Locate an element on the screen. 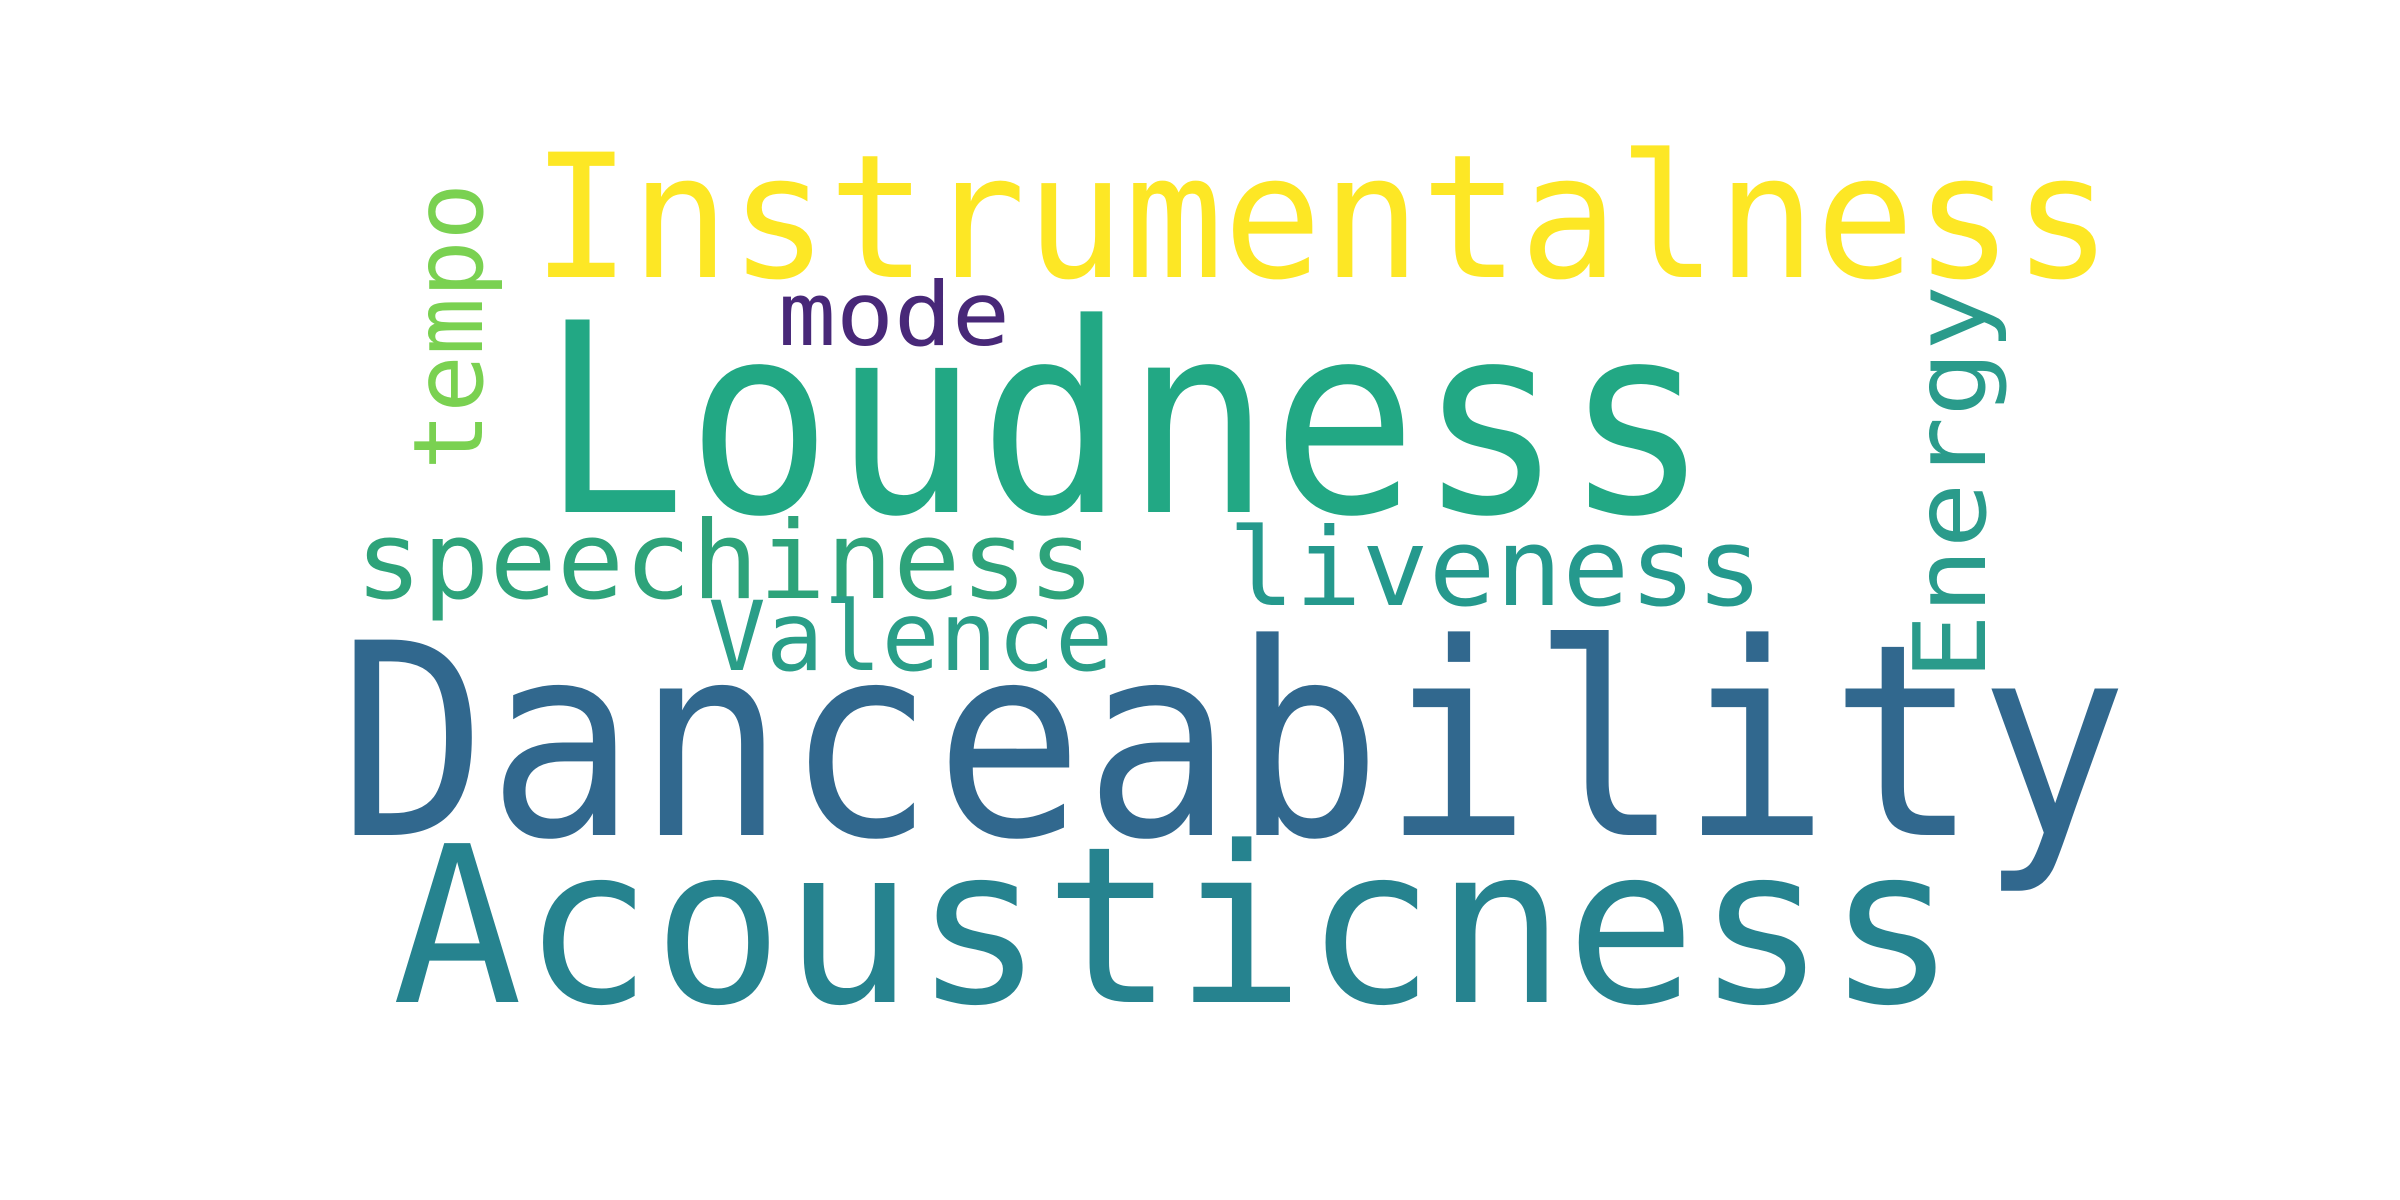 This screenshot has height=1200, width=2400. word-energy: Energy is located at coordinates (1950, 482).